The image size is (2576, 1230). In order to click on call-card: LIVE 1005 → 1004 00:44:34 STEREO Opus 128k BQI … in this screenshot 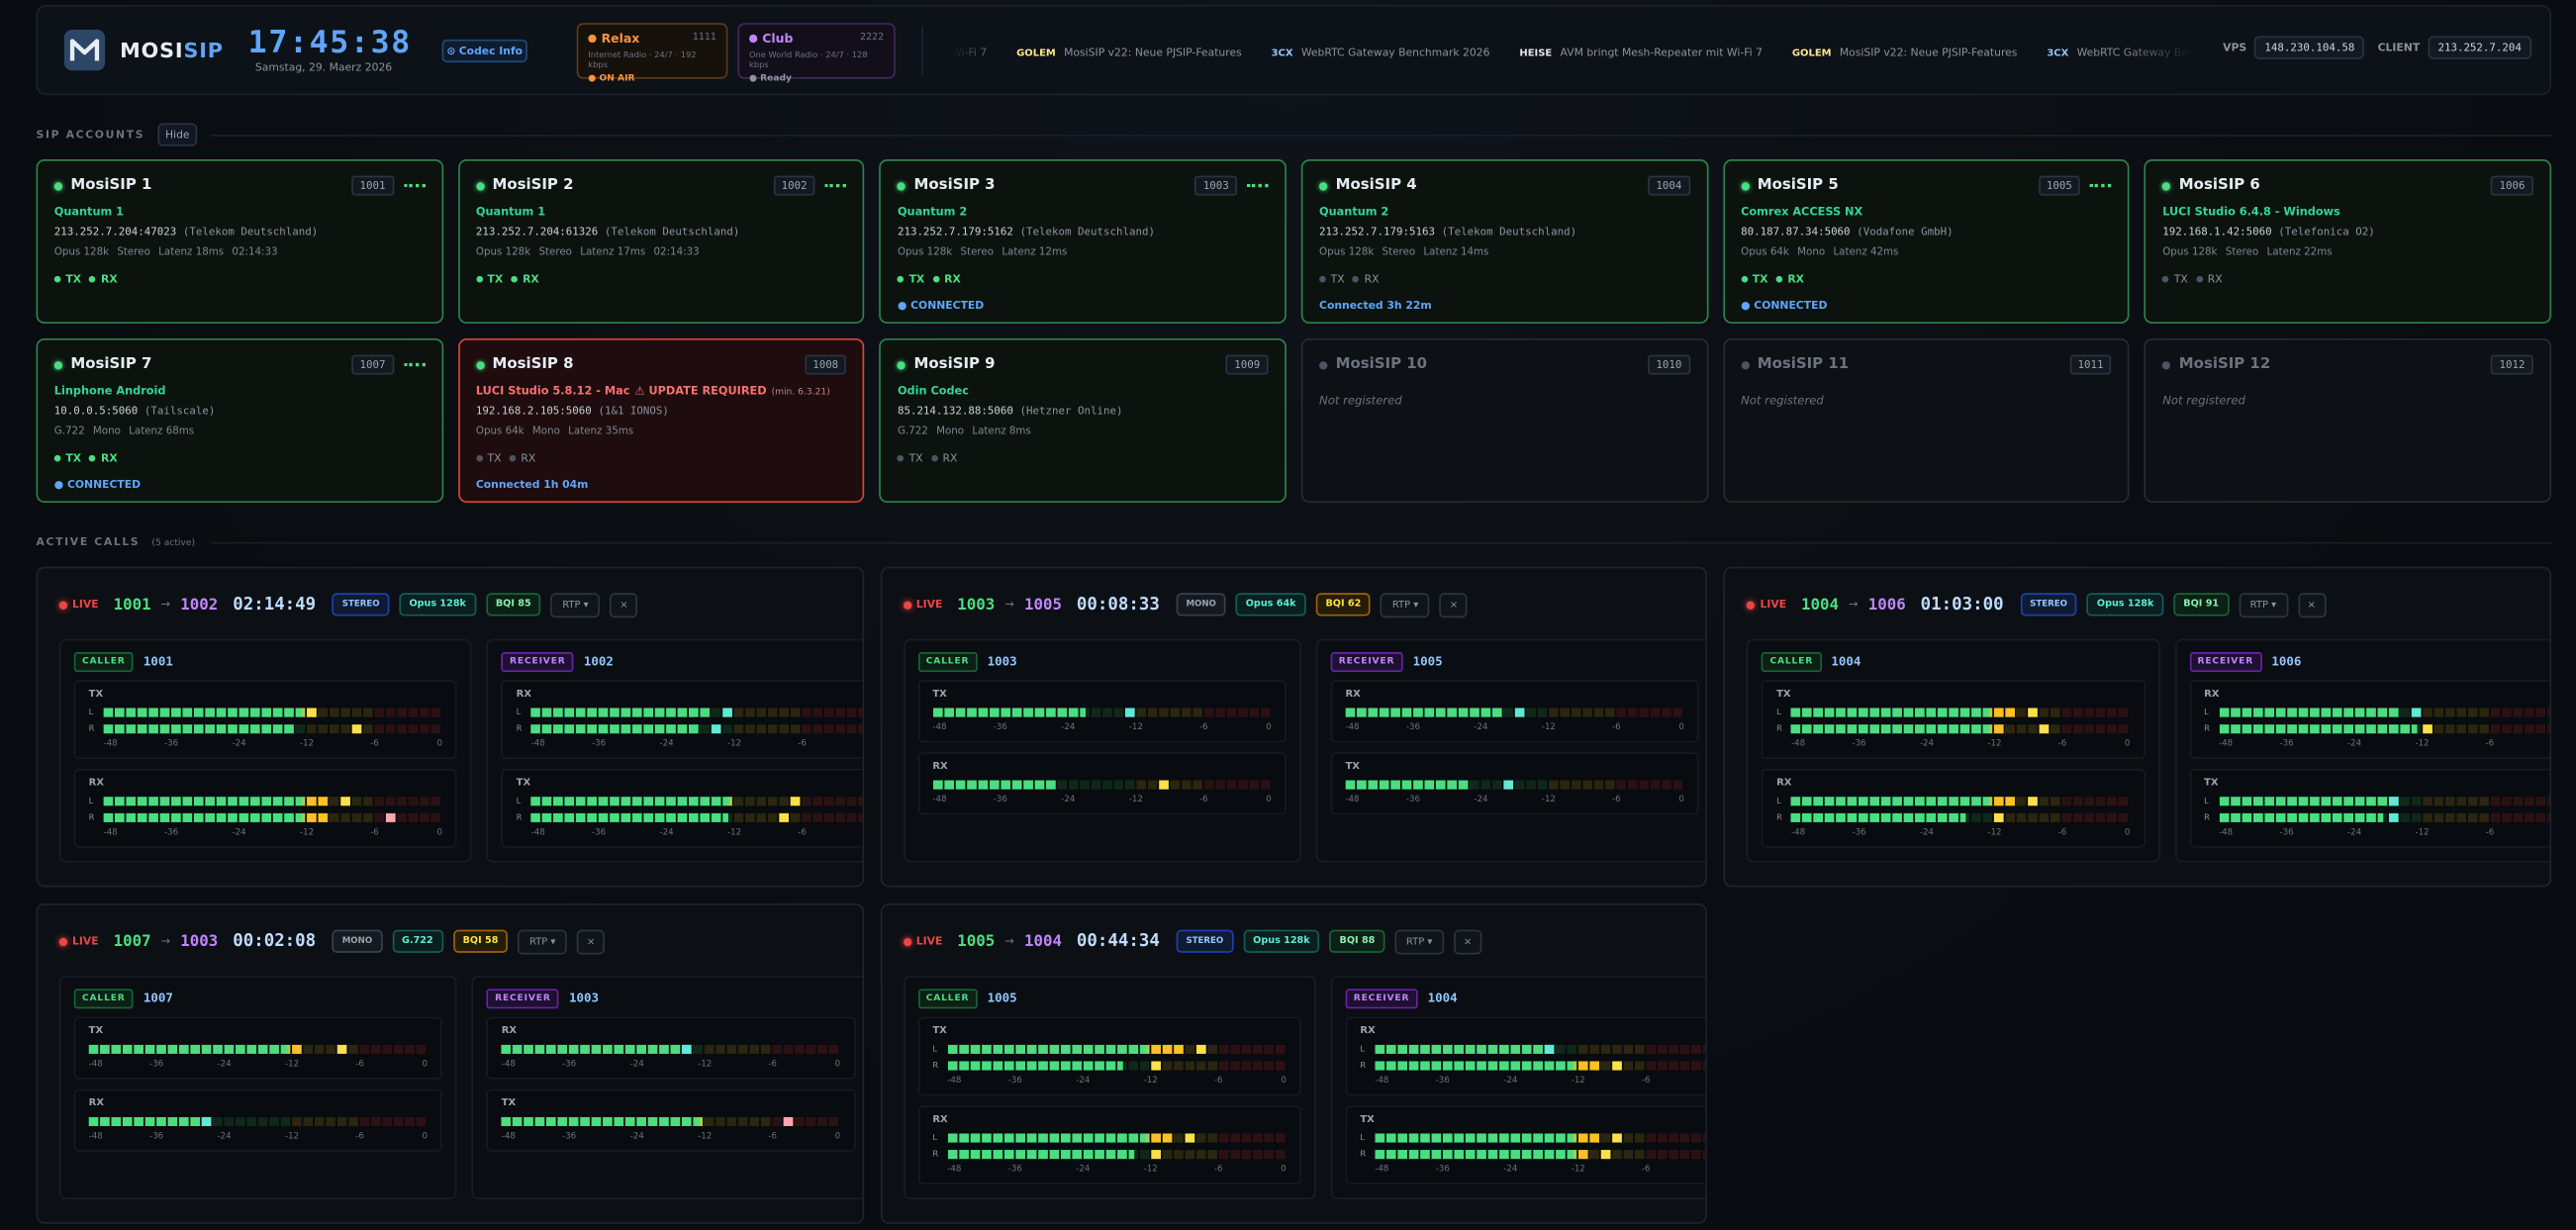, I will do `click(1294, 1063)`.